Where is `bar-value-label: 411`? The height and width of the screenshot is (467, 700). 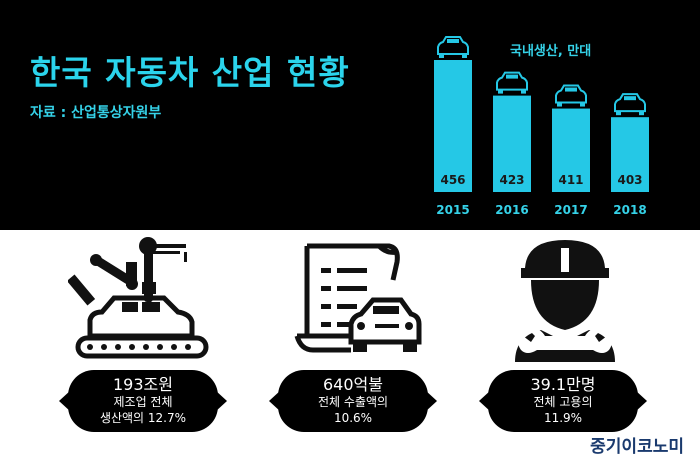
bar-value-label: 411 is located at coordinates (570, 180).